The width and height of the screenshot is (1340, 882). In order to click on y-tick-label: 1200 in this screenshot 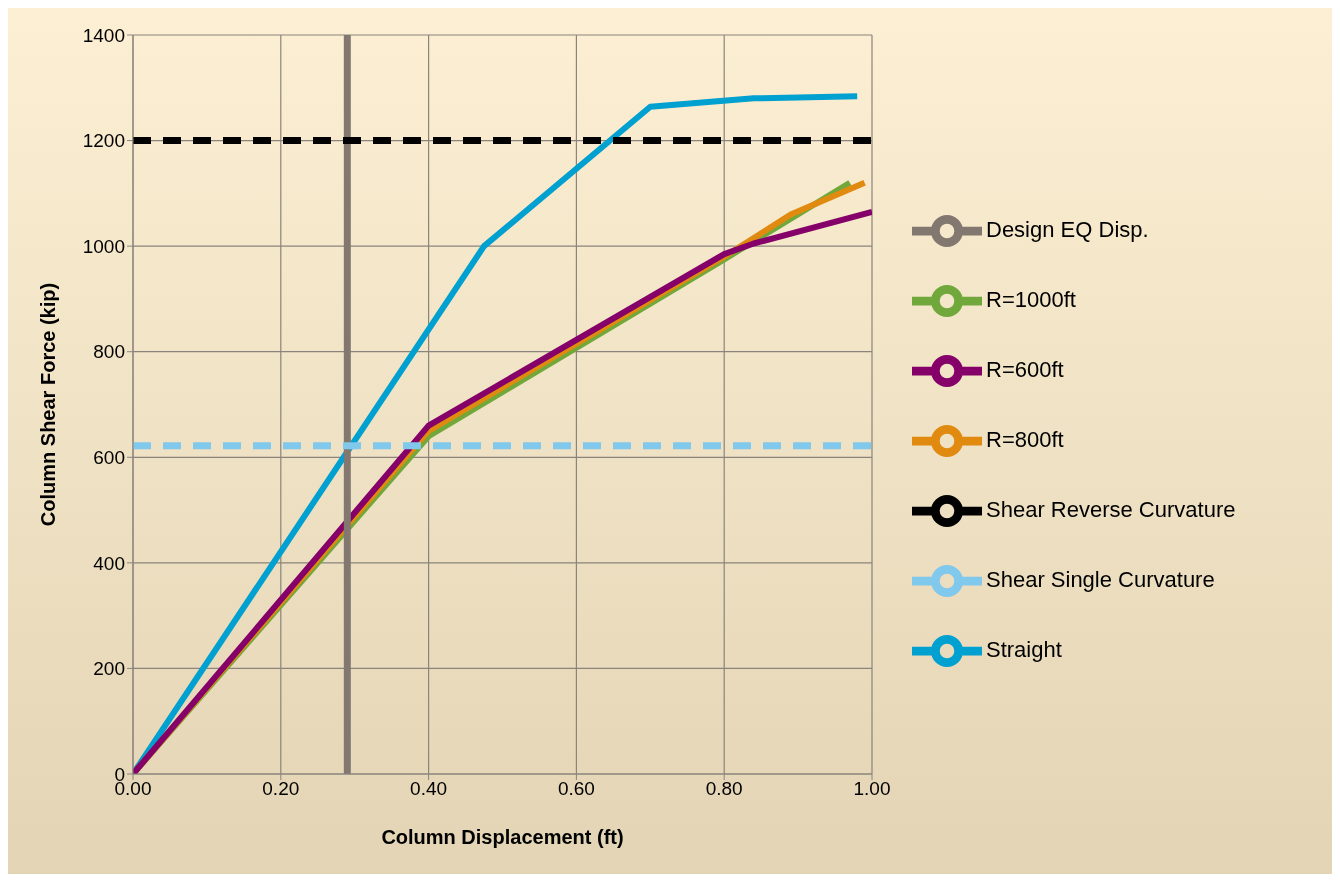, I will do `click(103, 141)`.